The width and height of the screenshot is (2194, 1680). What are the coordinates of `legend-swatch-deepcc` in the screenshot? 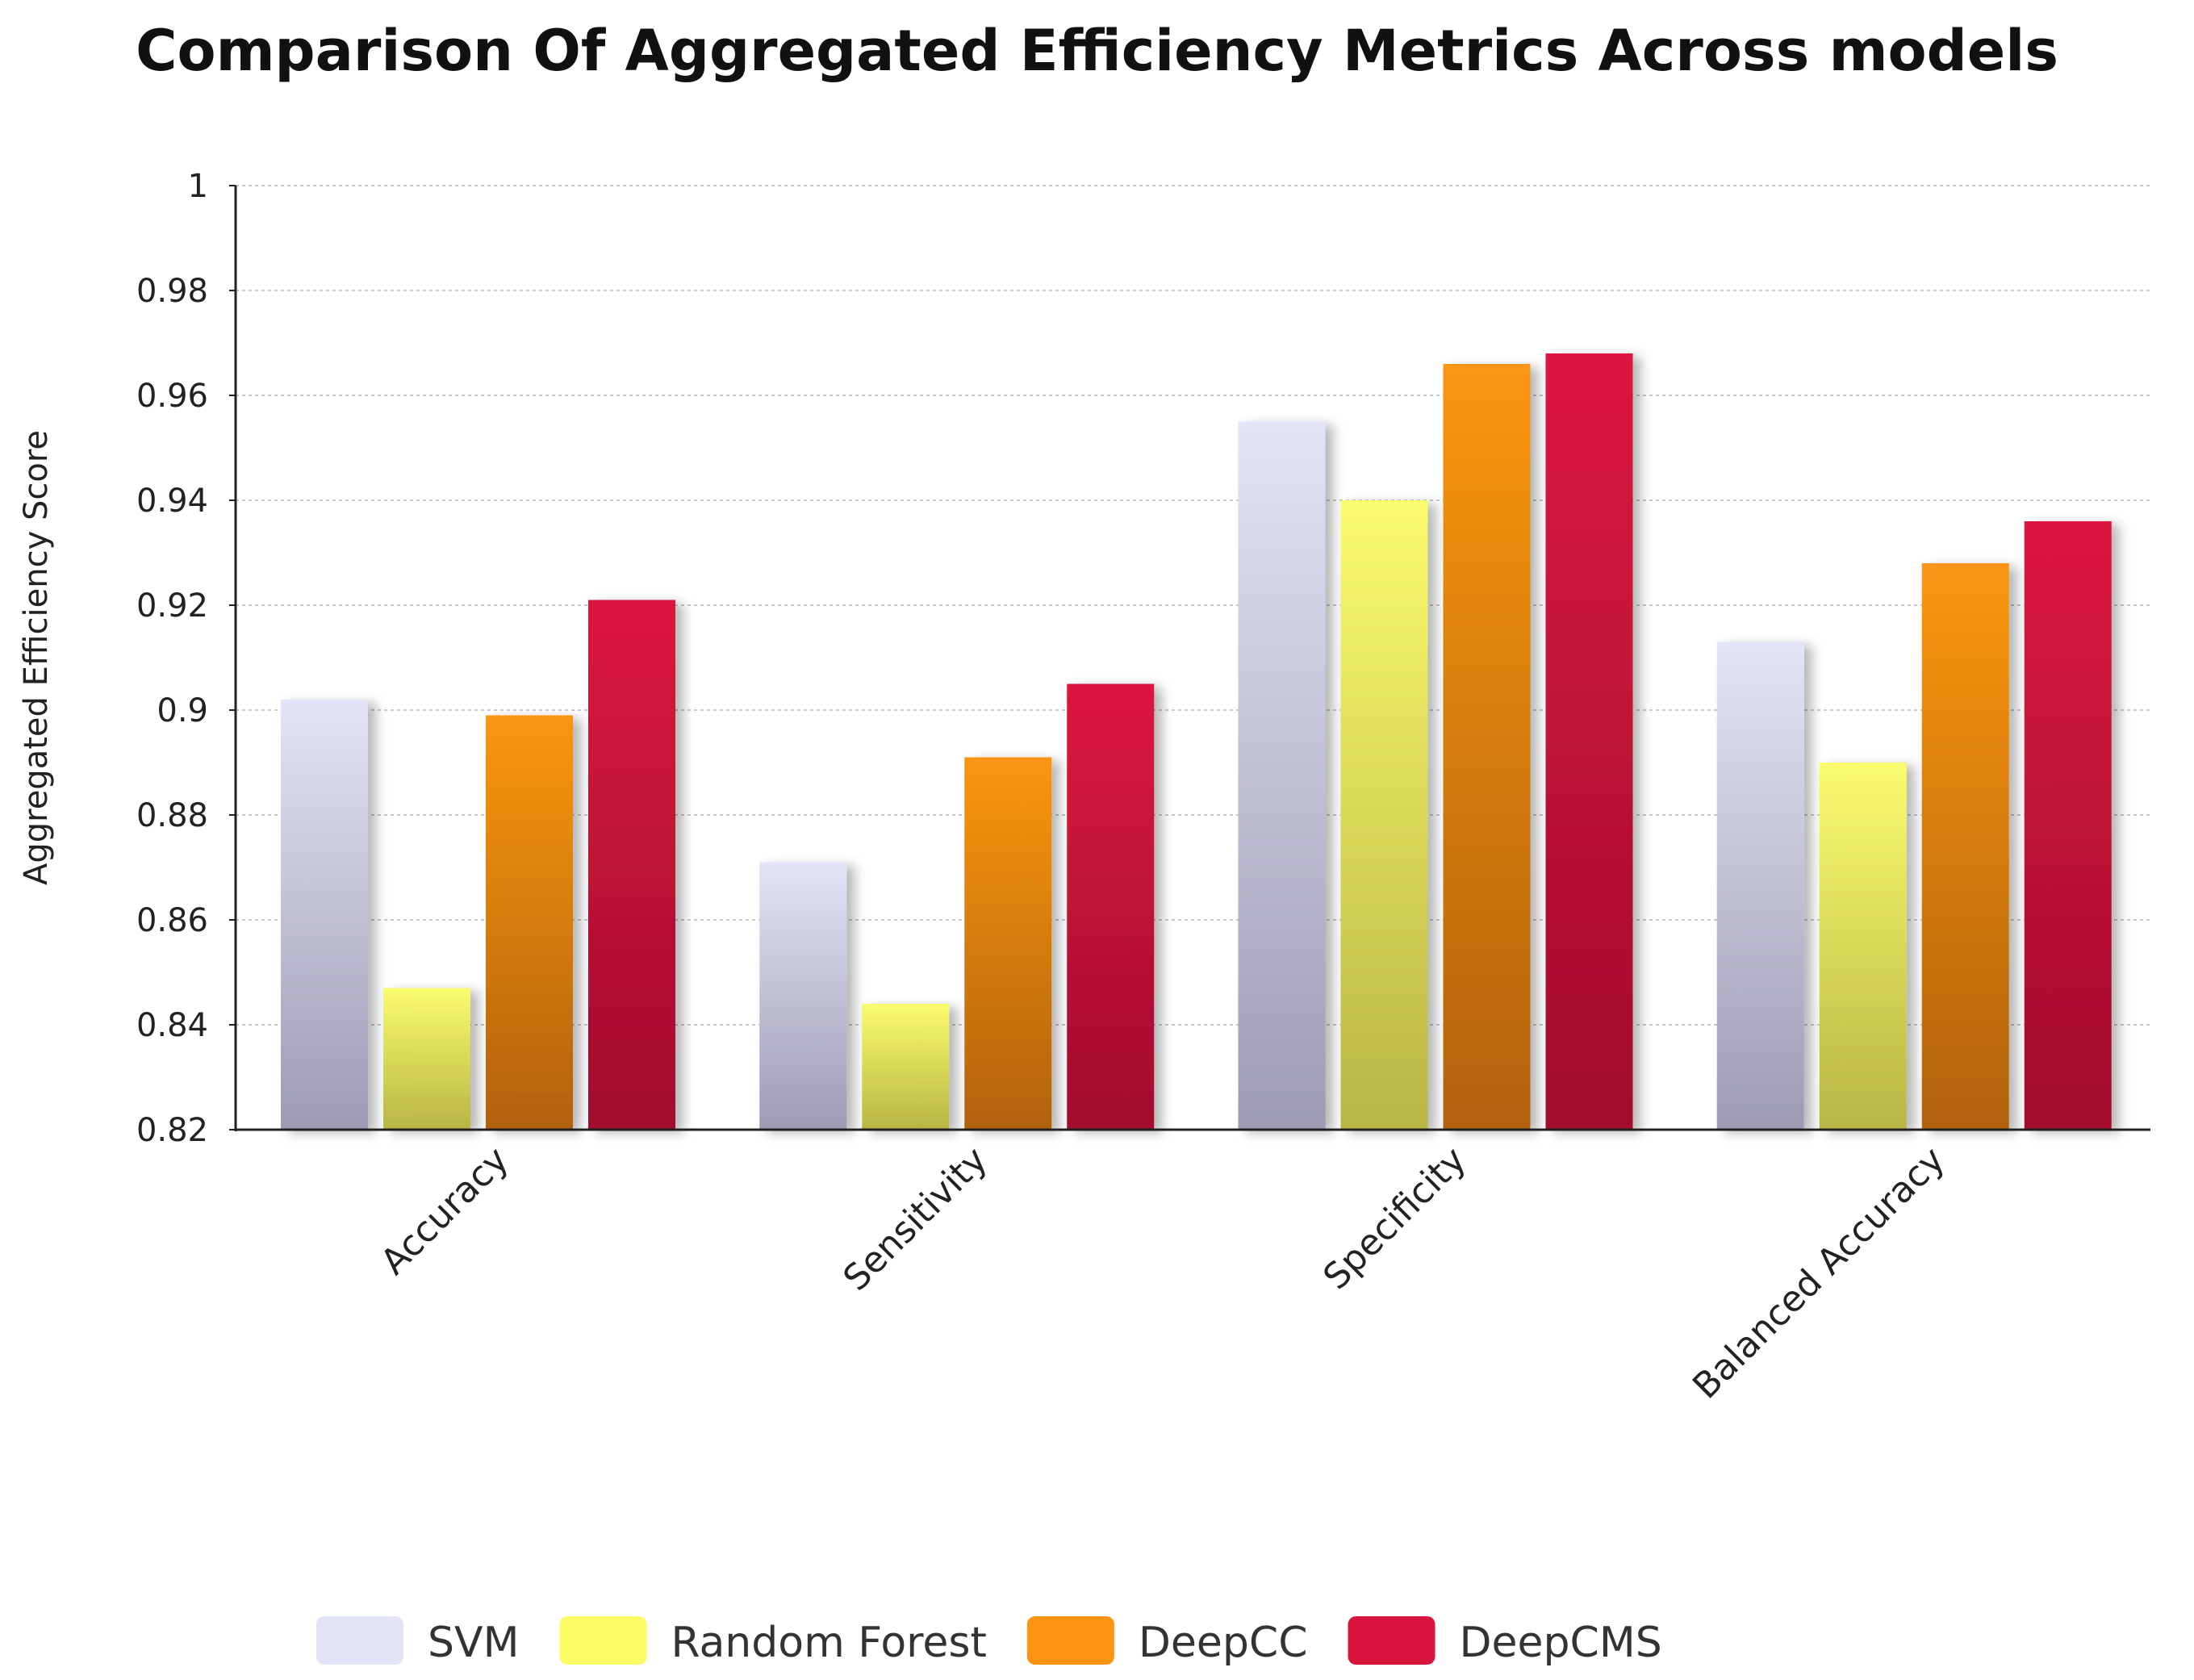 It's located at (1070, 1640).